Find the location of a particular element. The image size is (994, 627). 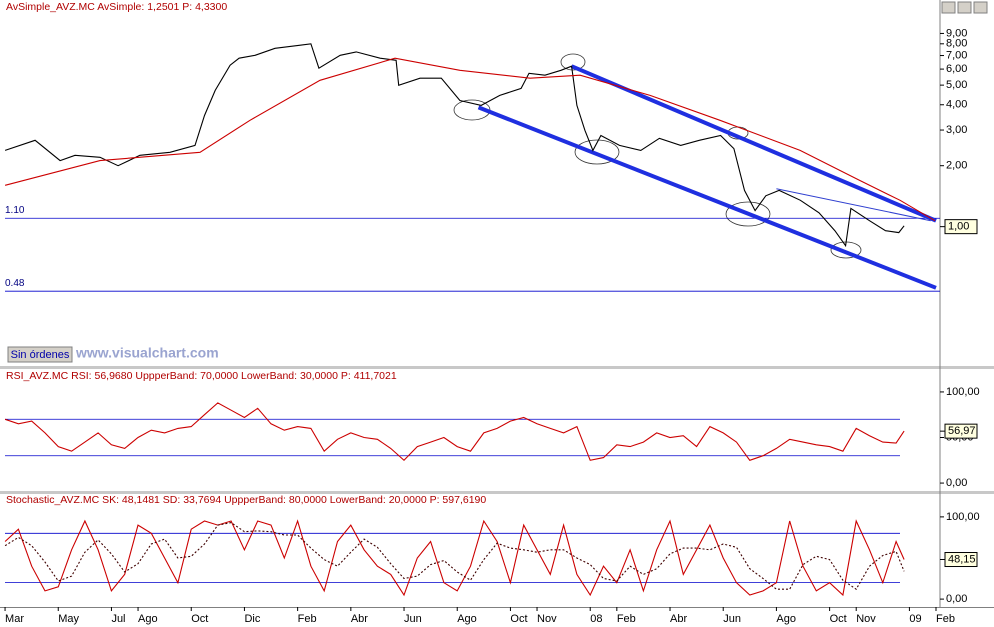

x-tick-label: Dic is located at coordinates (252, 619).